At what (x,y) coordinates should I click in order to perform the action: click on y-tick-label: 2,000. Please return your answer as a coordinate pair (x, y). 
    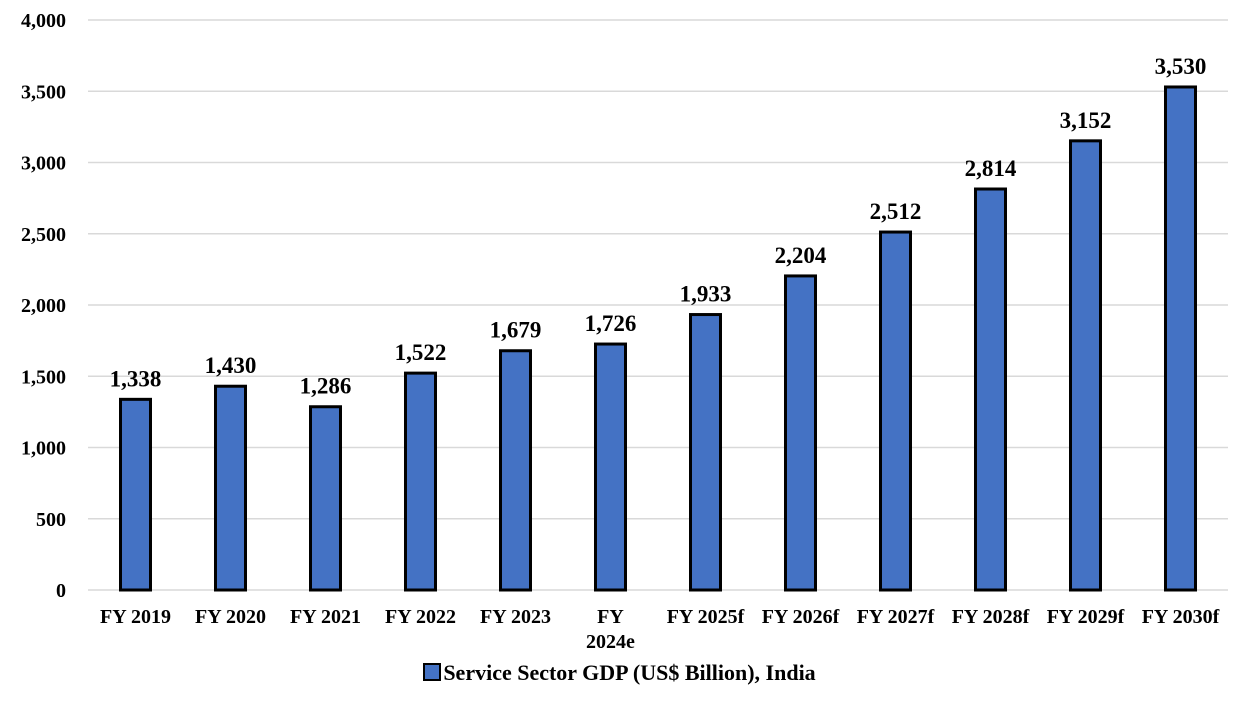
    Looking at the image, I should click on (43, 306).